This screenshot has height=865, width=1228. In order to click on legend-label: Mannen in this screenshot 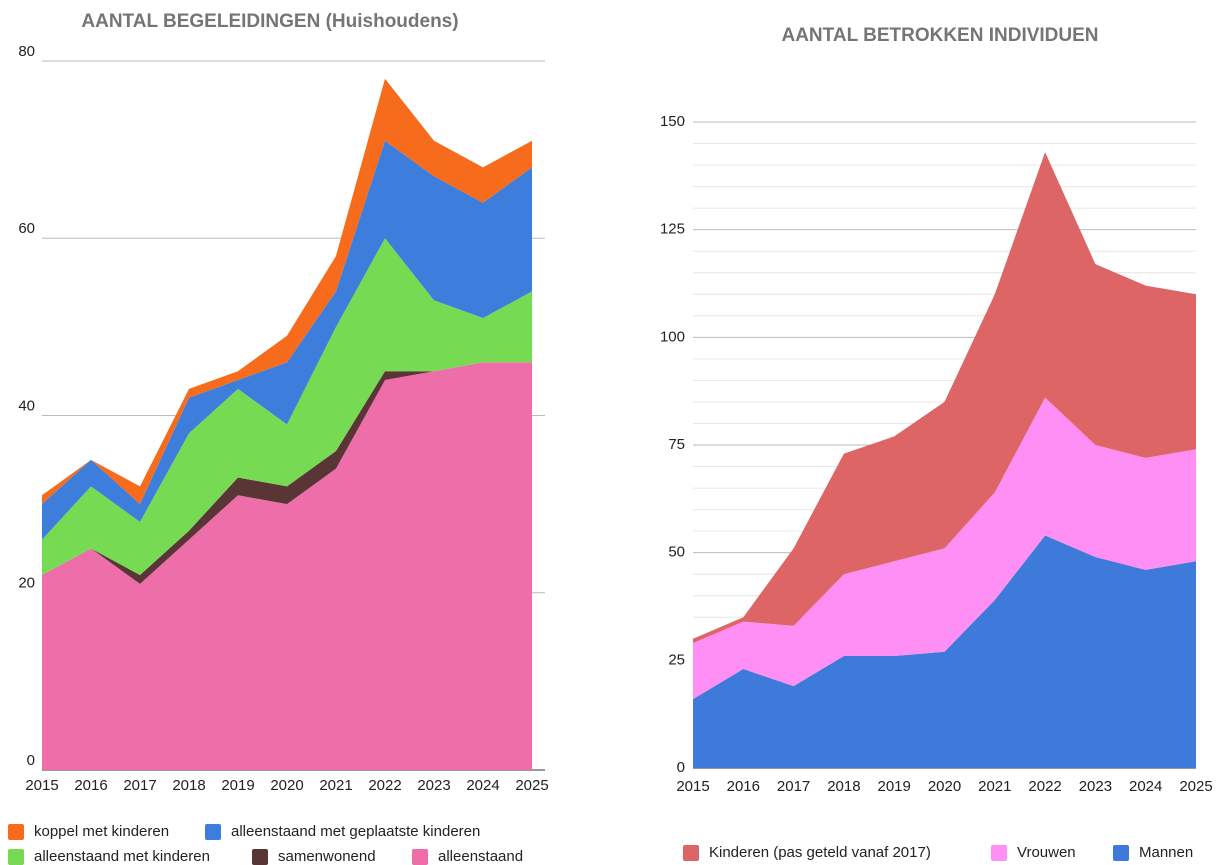, I will do `click(1166, 852)`.